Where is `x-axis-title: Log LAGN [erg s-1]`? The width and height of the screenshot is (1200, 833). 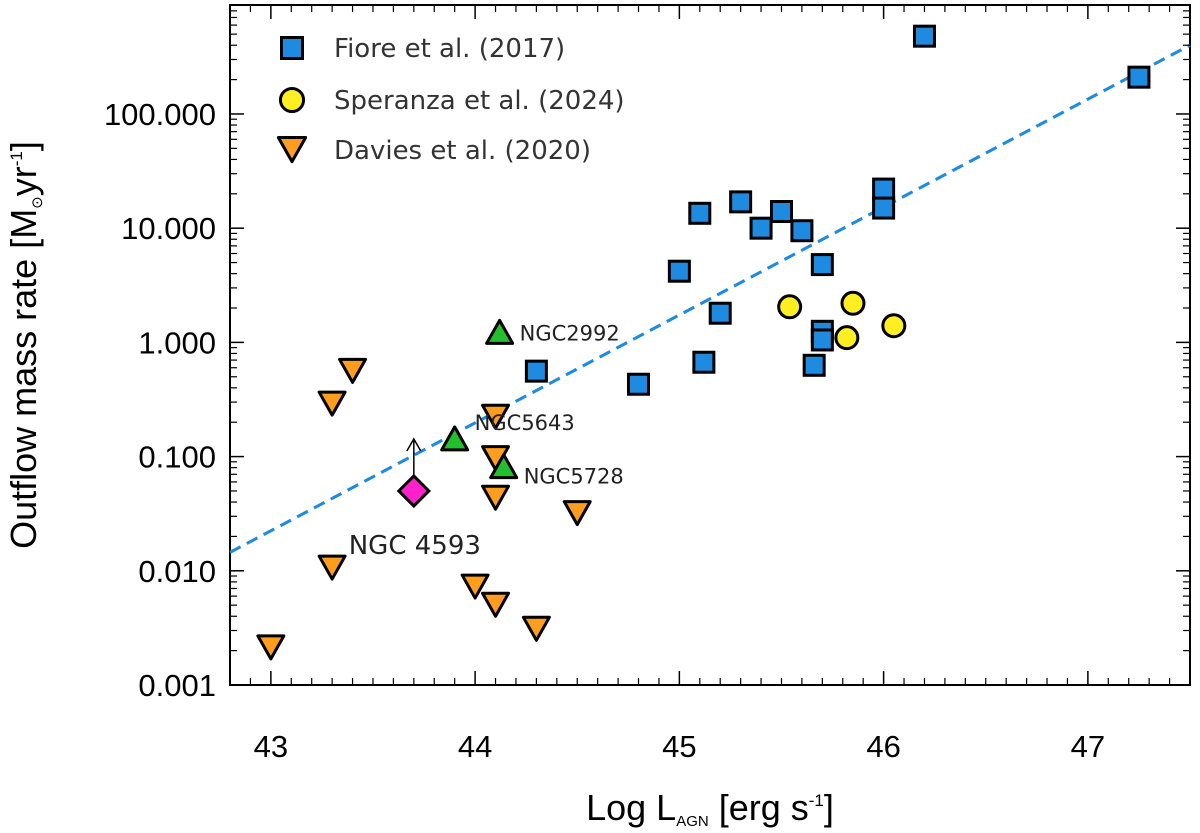
x-axis-title: Log LAGN [erg s-1] is located at coordinates (710, 808).